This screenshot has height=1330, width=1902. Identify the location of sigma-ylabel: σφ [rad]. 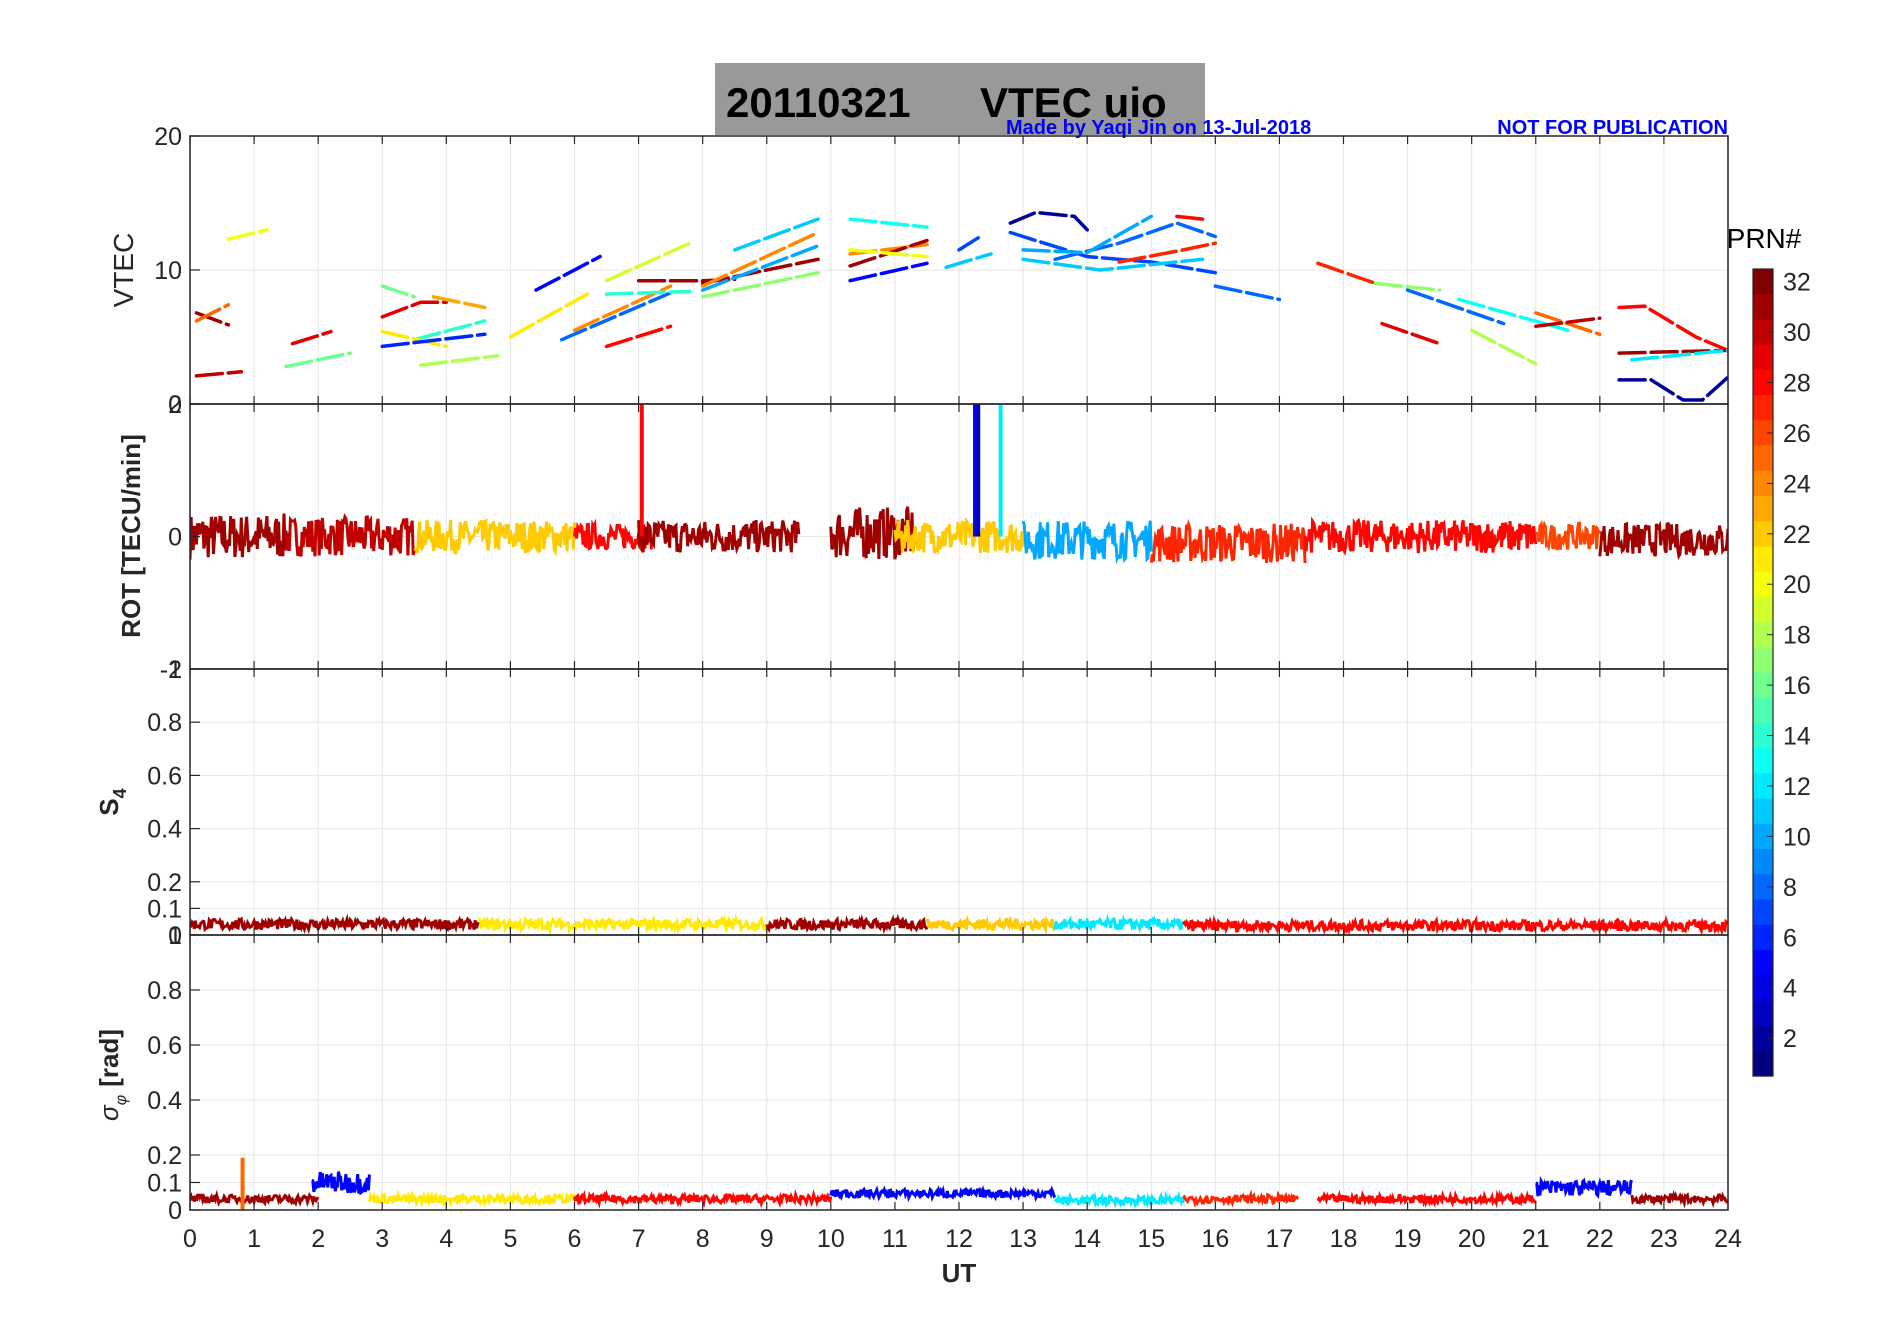
(112, 1075).